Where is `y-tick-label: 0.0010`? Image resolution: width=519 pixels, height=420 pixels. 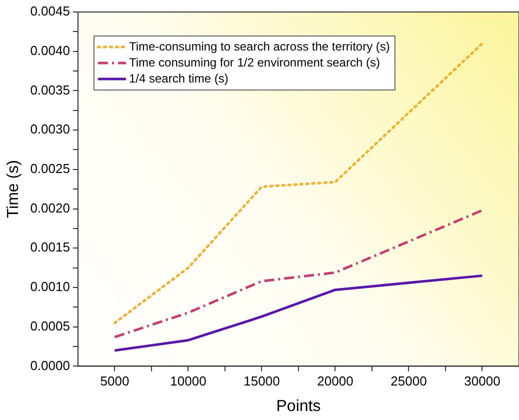 y-tick-label: 0.0010 is located at coordinates (50, 286).